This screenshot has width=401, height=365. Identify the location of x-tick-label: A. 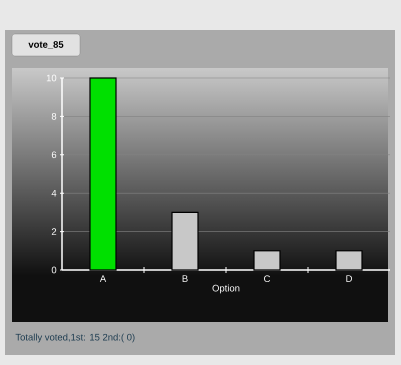
(103, 278).